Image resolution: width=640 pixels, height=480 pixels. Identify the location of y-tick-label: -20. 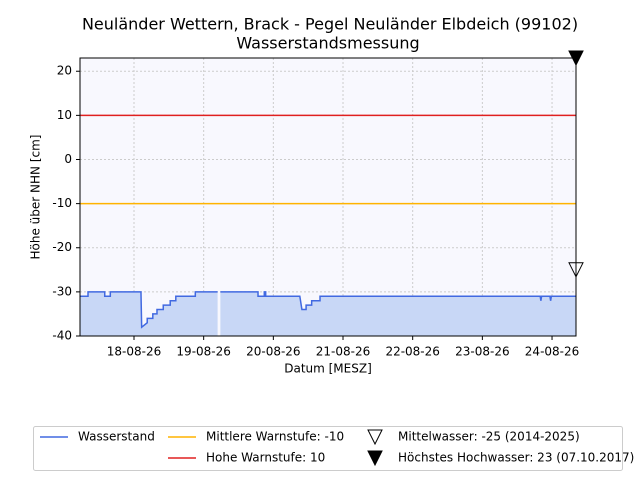
(62, 247).